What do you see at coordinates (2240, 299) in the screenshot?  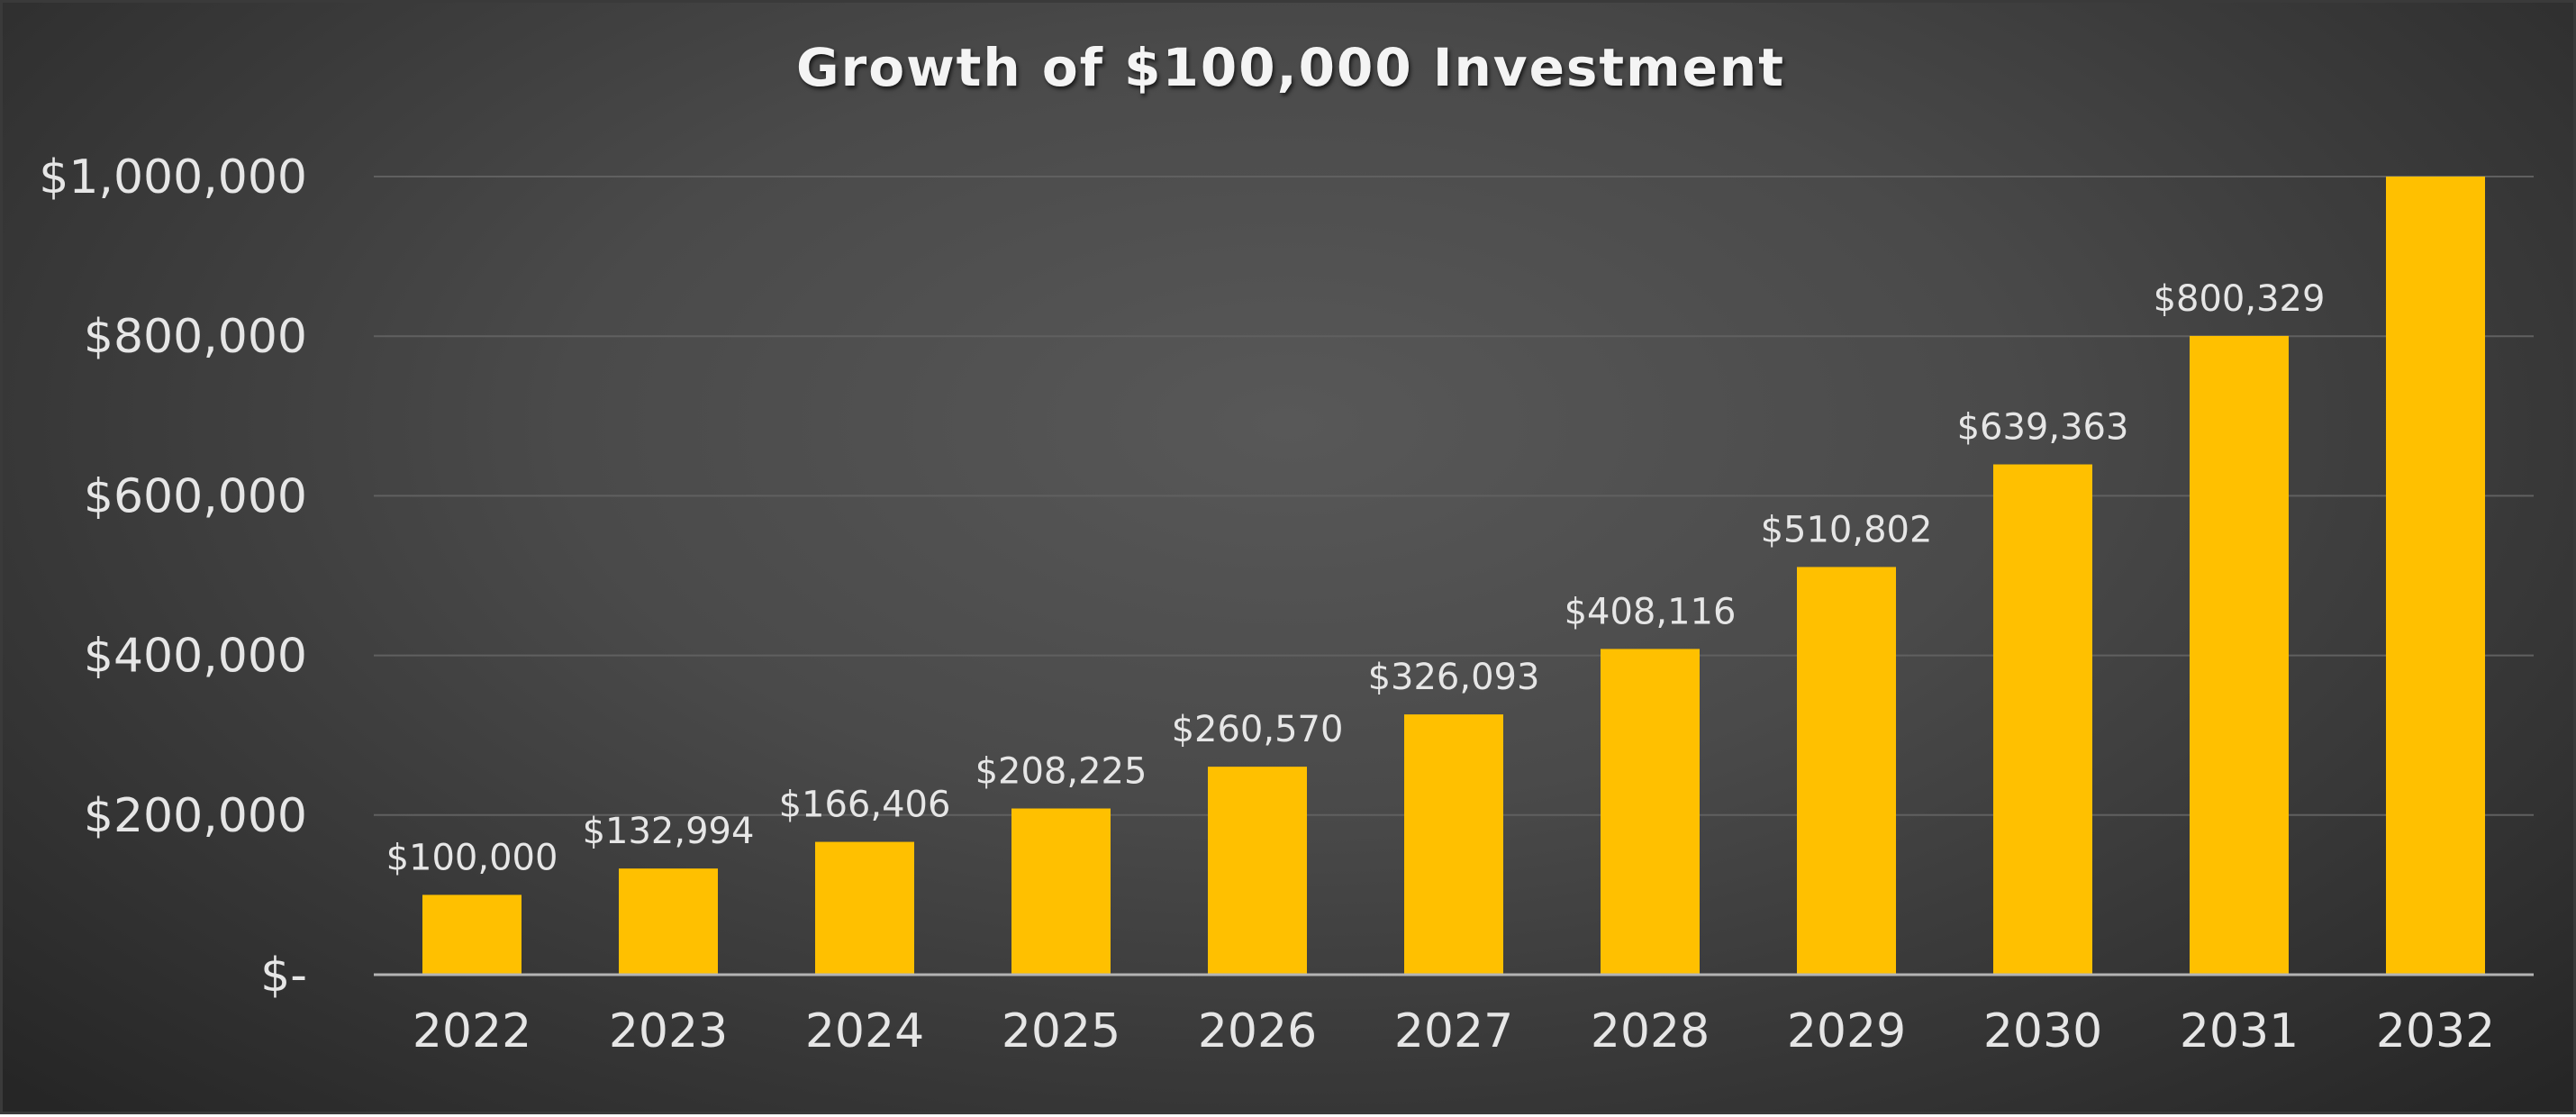 I see `data-label: $800,329` at bounding box center [2240, 299].